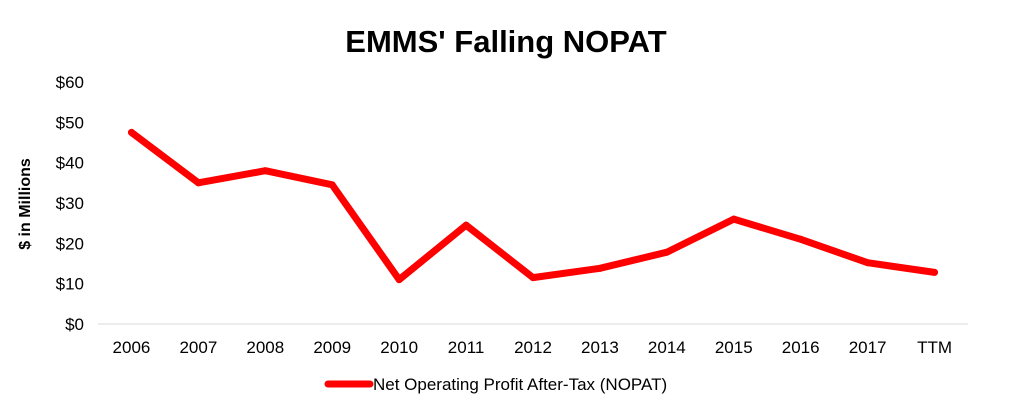  I want to click on x-tick-label: 2006, so click(132, 347).